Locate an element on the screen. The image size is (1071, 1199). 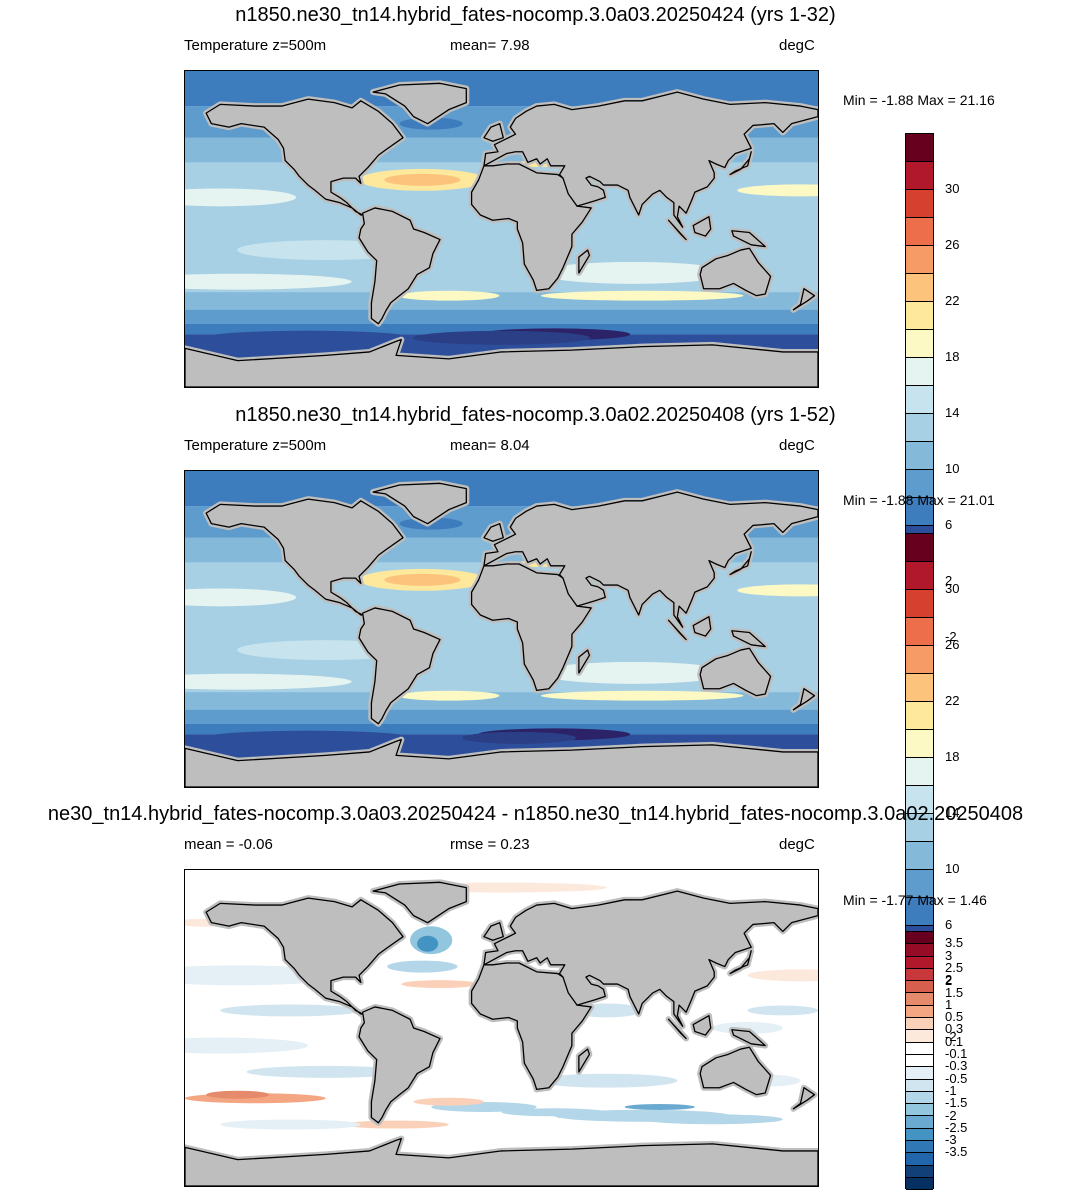
colorbar-label: 0.1 is located at coordinates (954, 1041).